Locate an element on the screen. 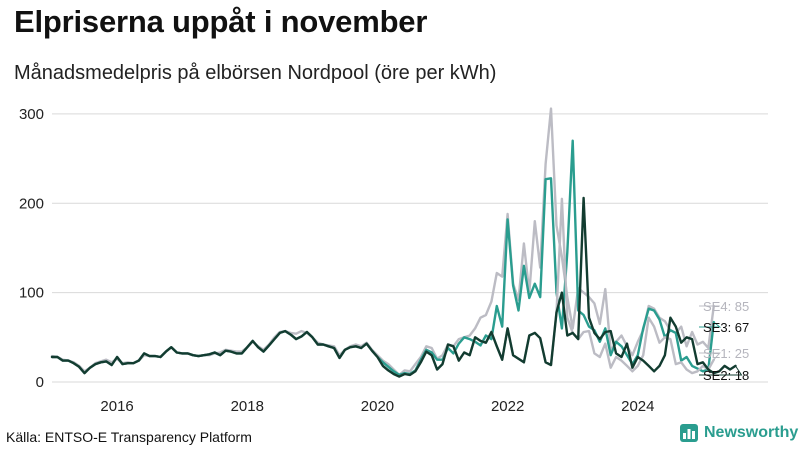 The width and height of the screenshot is (800, 450). source-note: Källa: ENTSO-E Transparency Platform is located at coordinates (129, 437).